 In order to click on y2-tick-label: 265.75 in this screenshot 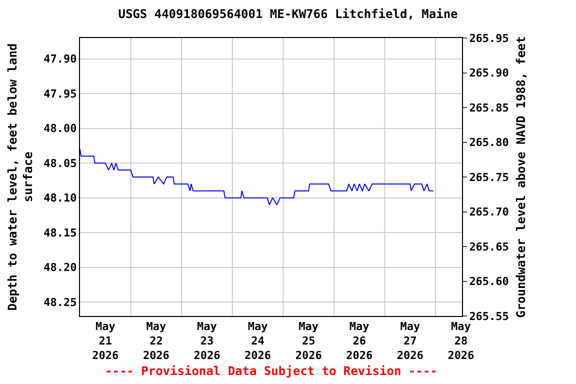, I will do `click(489, 177)`.